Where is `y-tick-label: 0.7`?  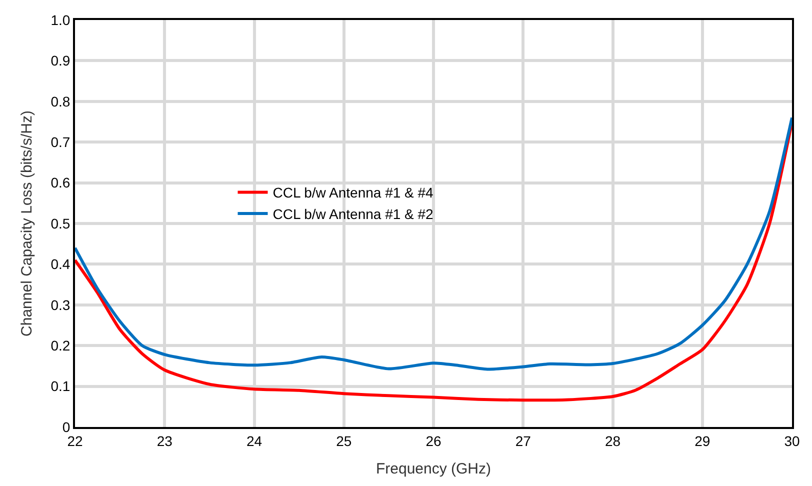
y-tick-label: 0.7 is located at coordinates (60, 142).